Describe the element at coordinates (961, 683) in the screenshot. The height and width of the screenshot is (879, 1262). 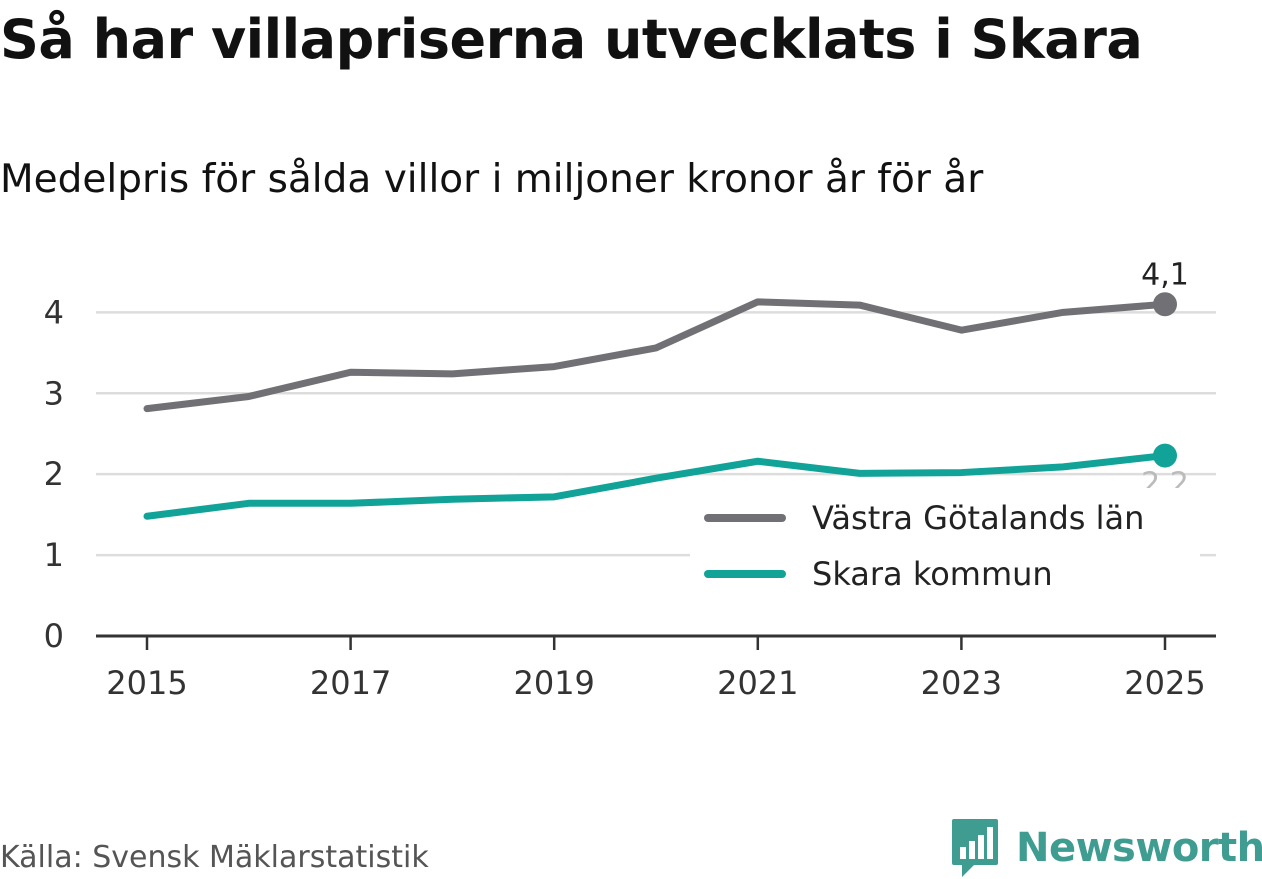
I see `x-tick-label-2023: 2023` at that location.